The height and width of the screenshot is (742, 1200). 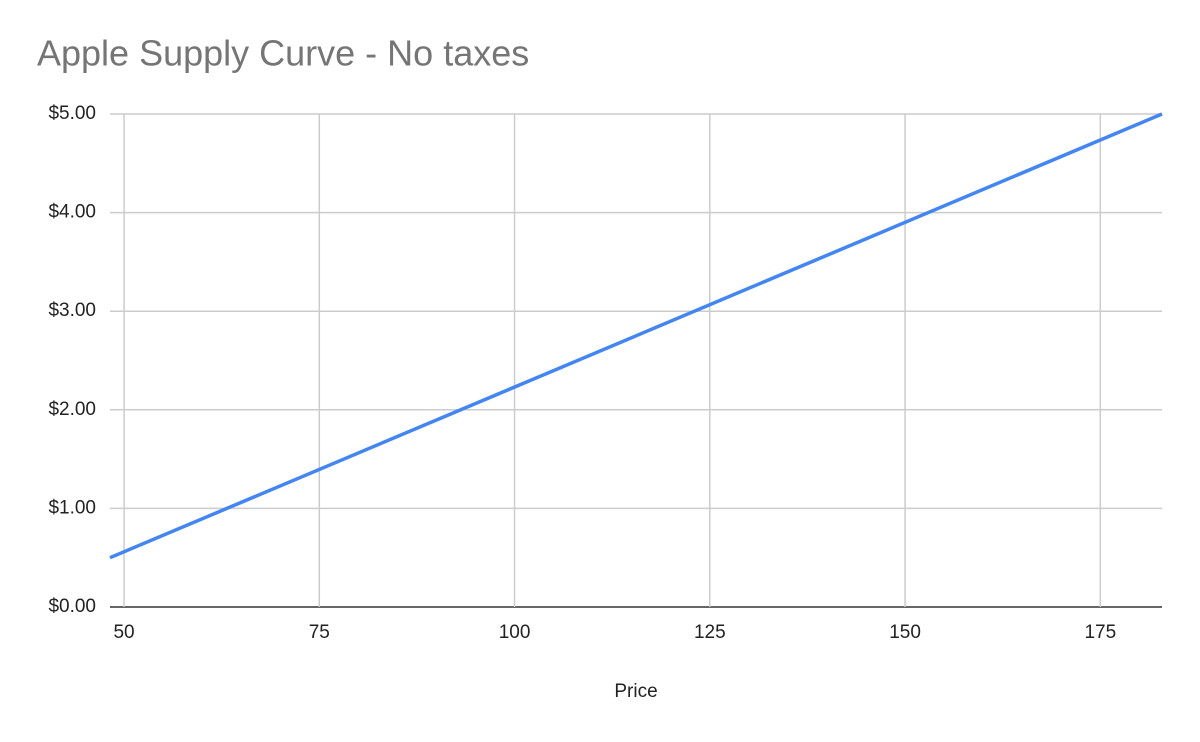 I want to click on x-tick-label: 125, so click(x=710, y=632).